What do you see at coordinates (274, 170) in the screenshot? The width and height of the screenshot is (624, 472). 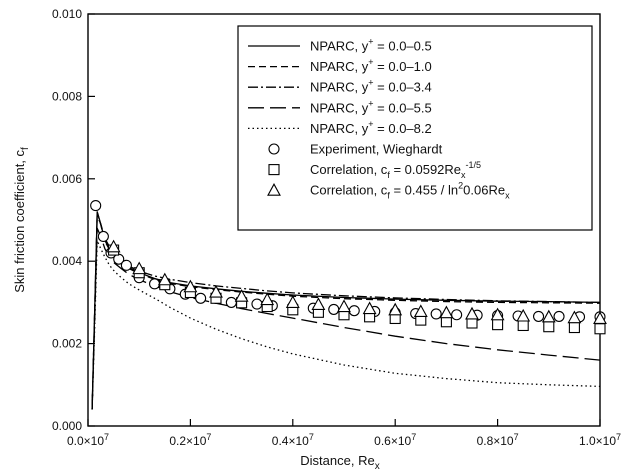 I see `legend-marker-square` at bounding box center [274, 170].